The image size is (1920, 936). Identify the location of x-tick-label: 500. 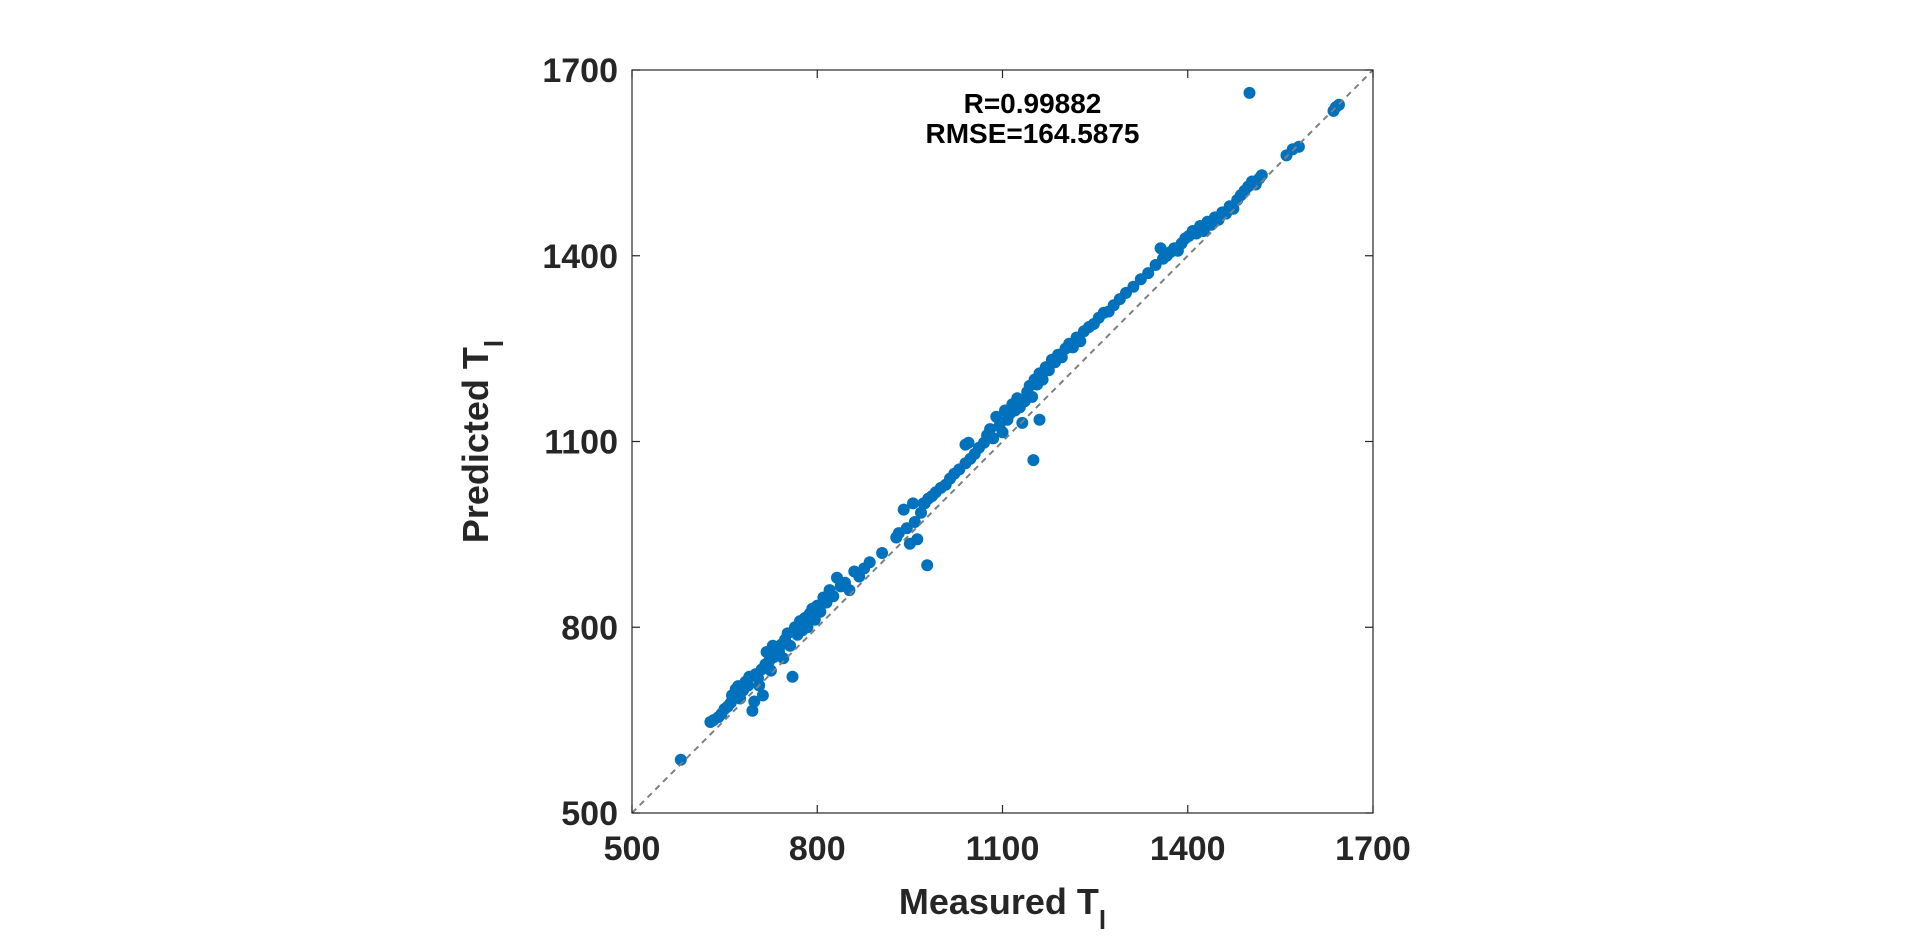
(632, 849).